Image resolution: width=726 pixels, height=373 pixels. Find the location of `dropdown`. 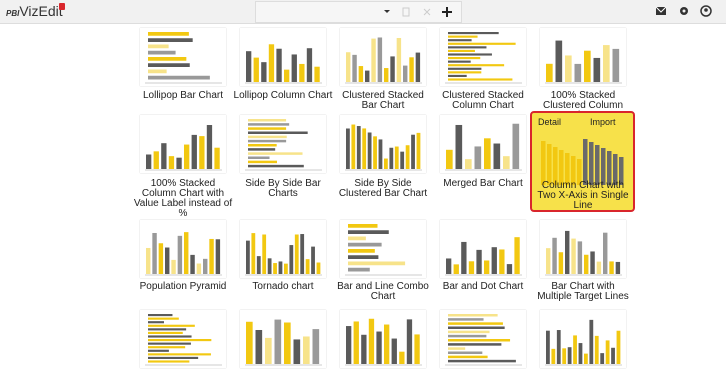

dropdown is located at coordinates (358, 12).